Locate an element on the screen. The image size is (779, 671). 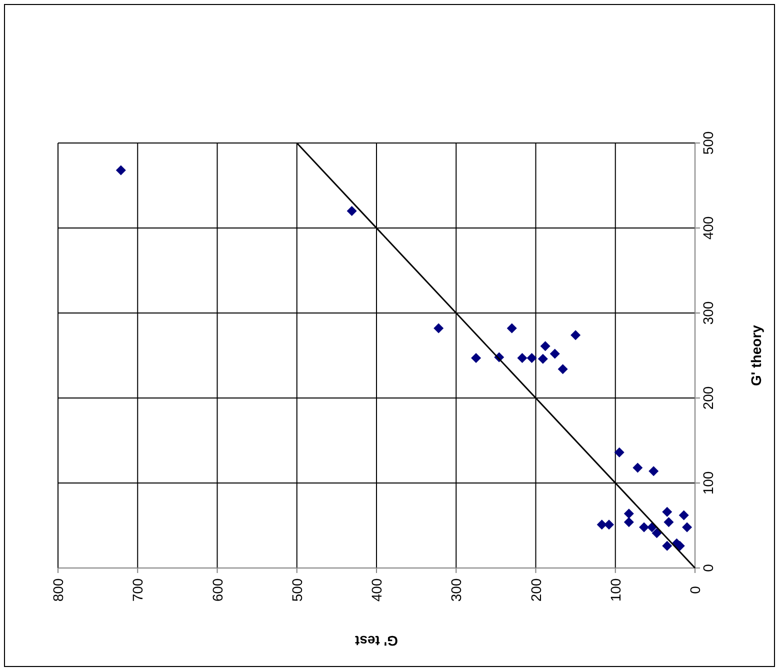
x-tick-label: 700 is located at coordinates (138, 590).